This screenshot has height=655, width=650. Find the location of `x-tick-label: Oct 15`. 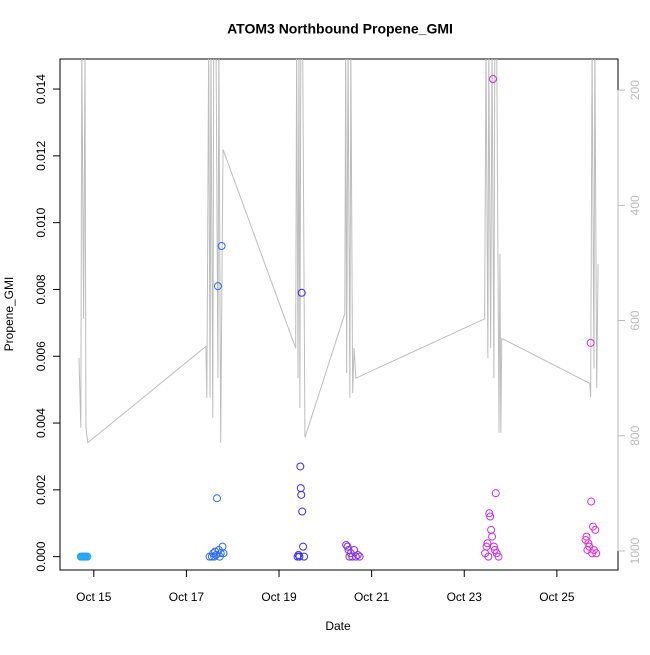

x-tick-label: Oct 15 is located at coordinates (94, 597).